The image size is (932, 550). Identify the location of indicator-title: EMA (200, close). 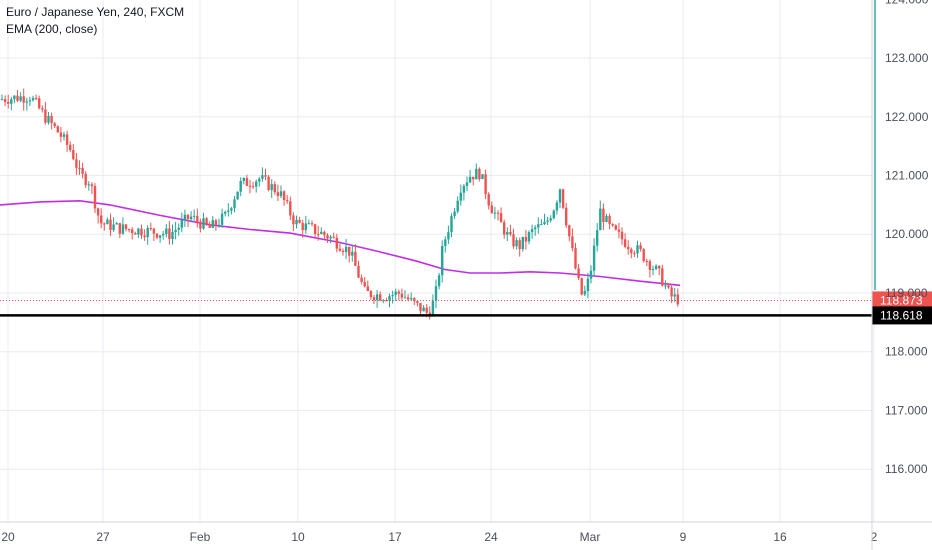
(52, 29).